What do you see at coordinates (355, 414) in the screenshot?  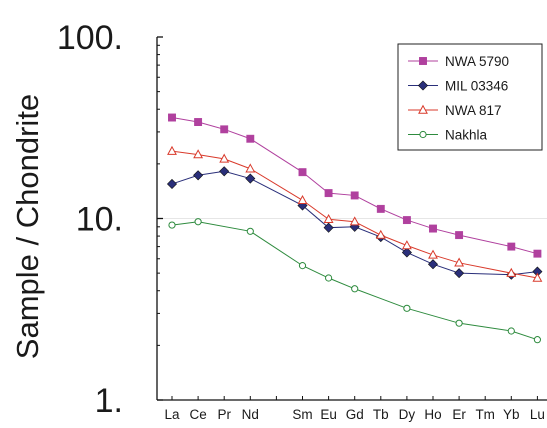 I see `x-tick-label: Gd` at bounding box center [355, 414].